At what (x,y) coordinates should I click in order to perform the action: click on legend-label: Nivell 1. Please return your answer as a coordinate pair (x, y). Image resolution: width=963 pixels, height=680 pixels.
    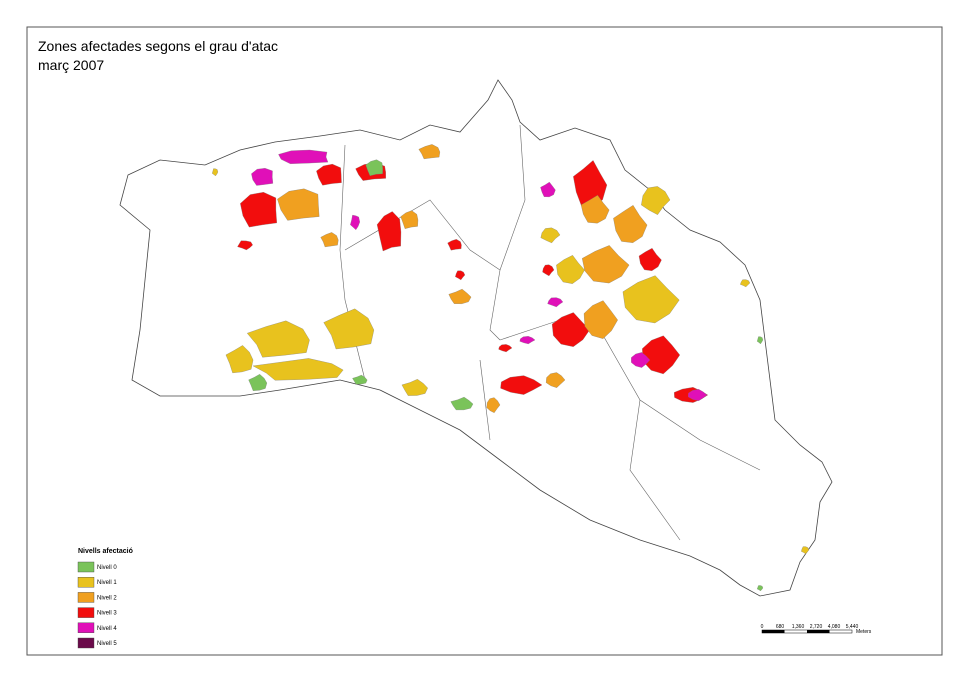
    Looking at the image, I should click on (107, 583).